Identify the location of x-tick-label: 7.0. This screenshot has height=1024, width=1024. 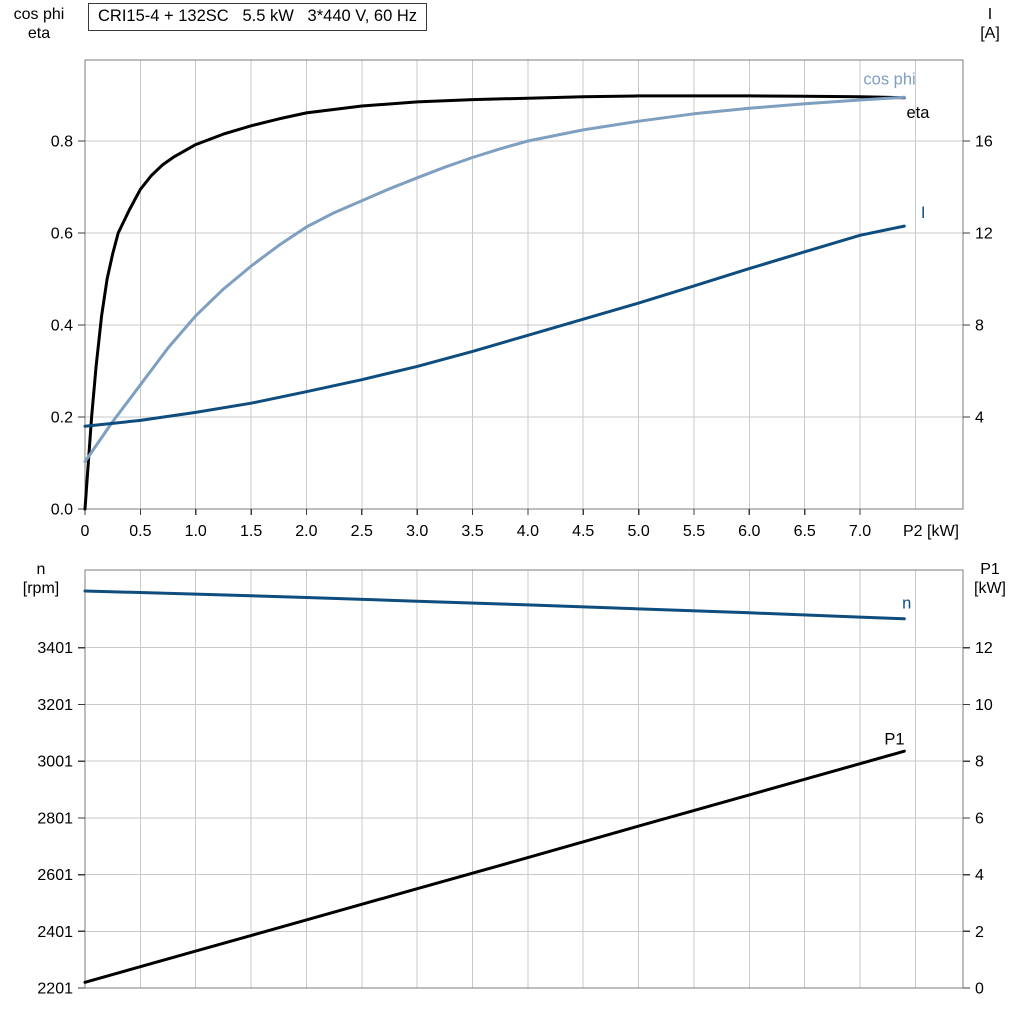
(860, 531).